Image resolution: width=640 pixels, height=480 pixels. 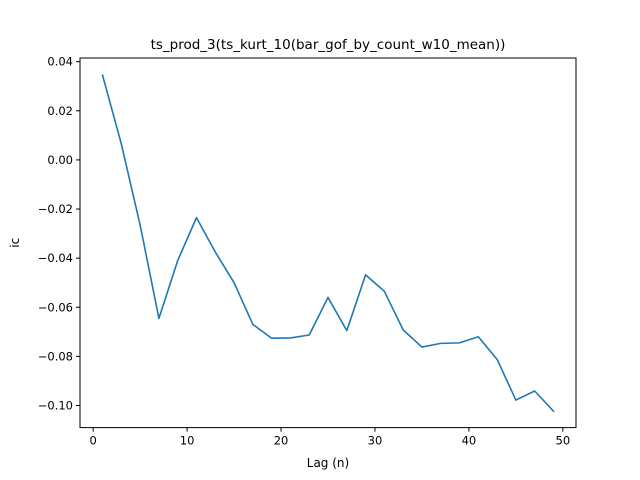 What do you see at coordinates (55, 209) in the screenshot?
I see `y-tick-label: −0.02` at bounding box center [55, 209].